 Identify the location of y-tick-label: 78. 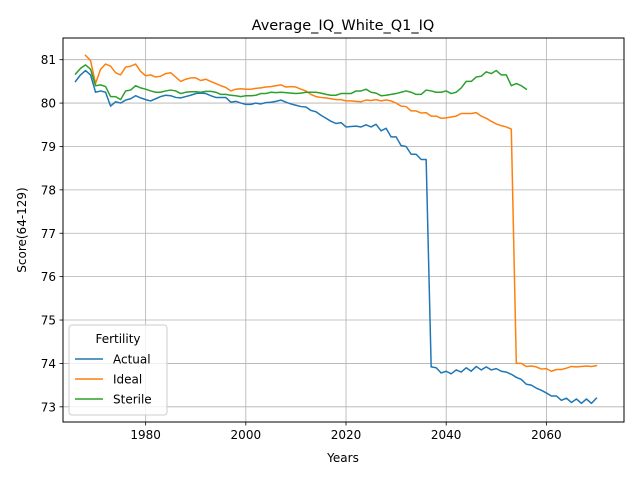
(48, 190).